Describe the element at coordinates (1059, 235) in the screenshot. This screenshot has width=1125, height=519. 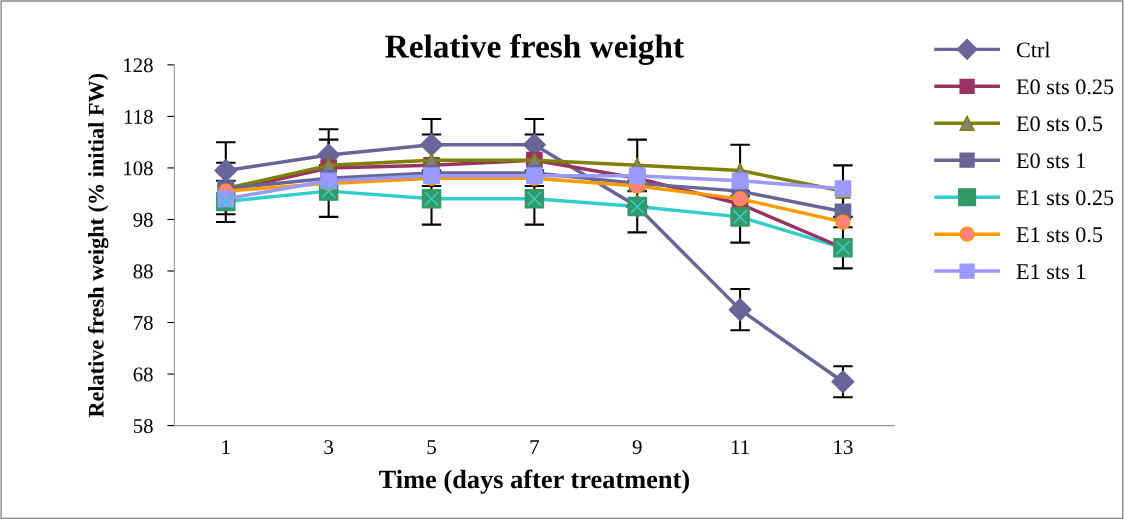
I see `legend-label: E1 sts 0.5` at that location.